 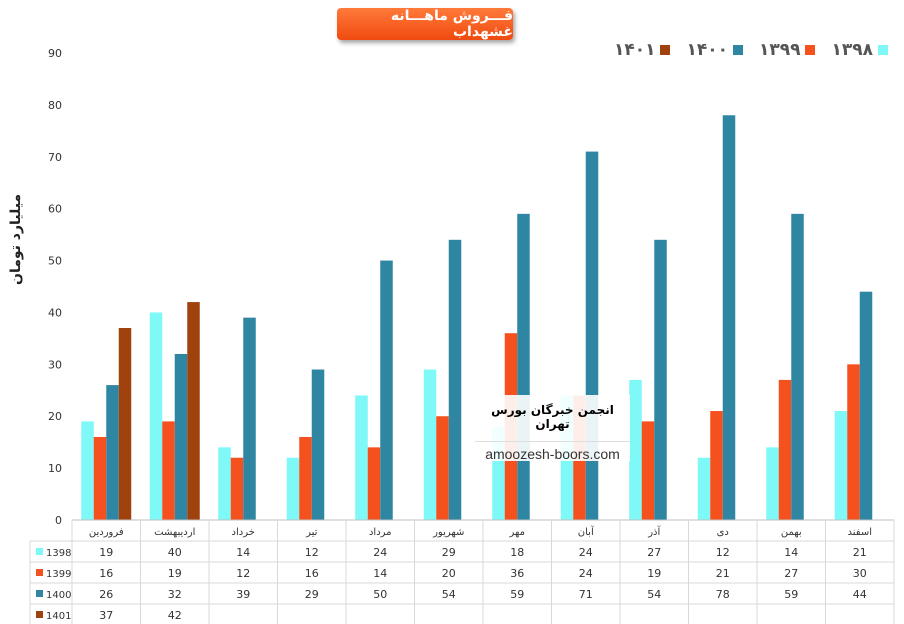 What do you see at coordinates (852, 50) in the screenshot?
I see `legend-label-1398: ۱۳۹۸` at bounding box center [852, 50].